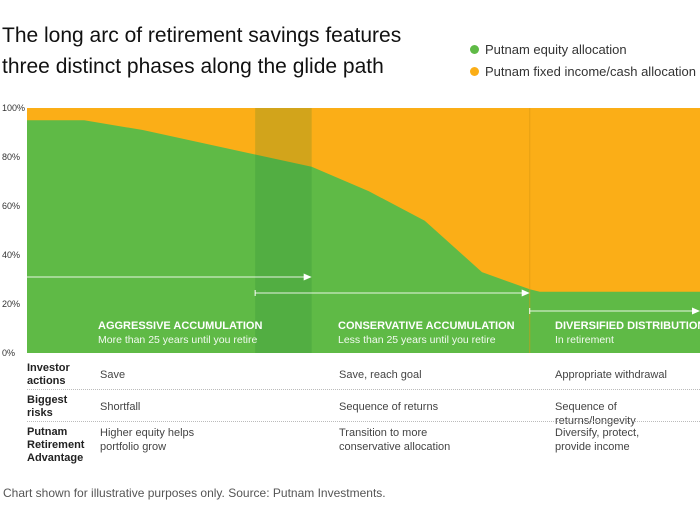 The height and width of the screenshot is (530, 700). What do you see at coordinates (474, 49) in the screenshot?
I see `legend-swatch-equity` at bounding box center [474, 49].